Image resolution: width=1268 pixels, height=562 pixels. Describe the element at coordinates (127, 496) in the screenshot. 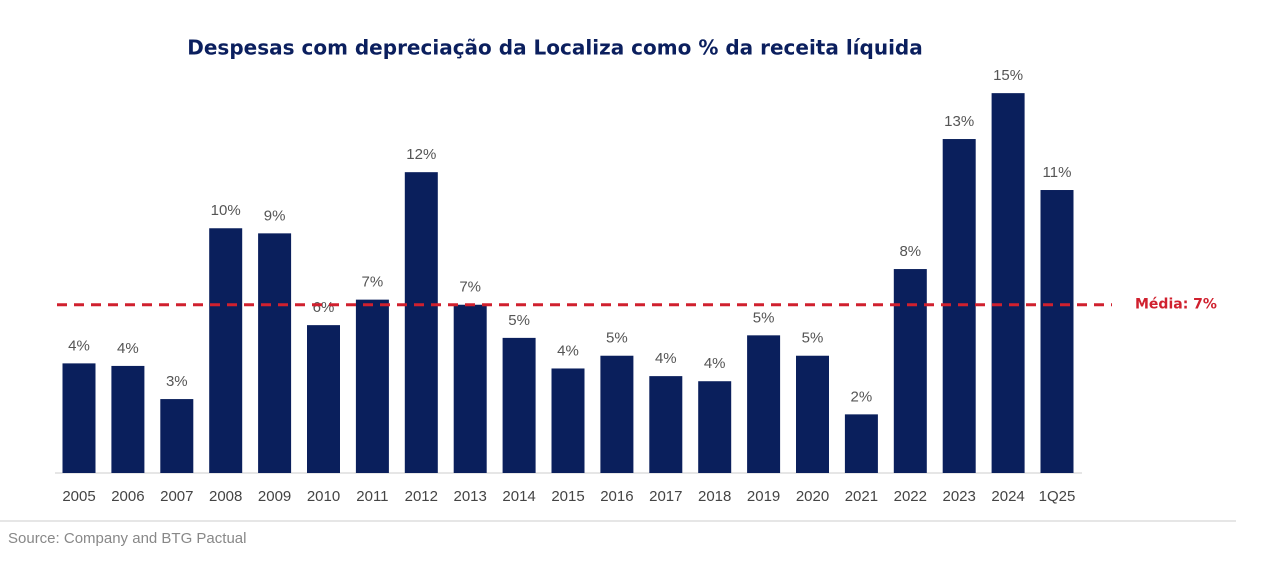

I see `x-tick-label: 2006` at that location.